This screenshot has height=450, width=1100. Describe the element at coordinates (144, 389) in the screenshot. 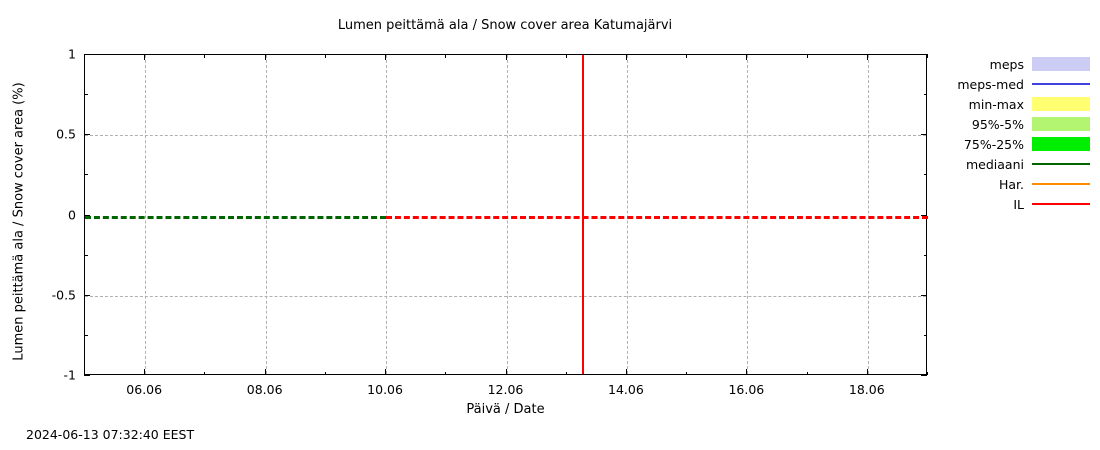

I see `x-tick-label: 06.06` at that location.